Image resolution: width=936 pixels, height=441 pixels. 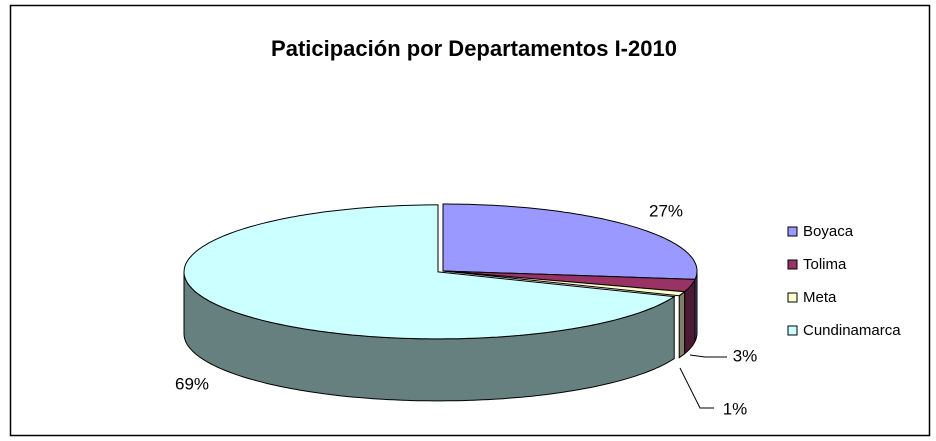 What do you see at coordinates (666, 210) in the screenshot?
I see `data-label: 27%` at bounding box center [666, 210].